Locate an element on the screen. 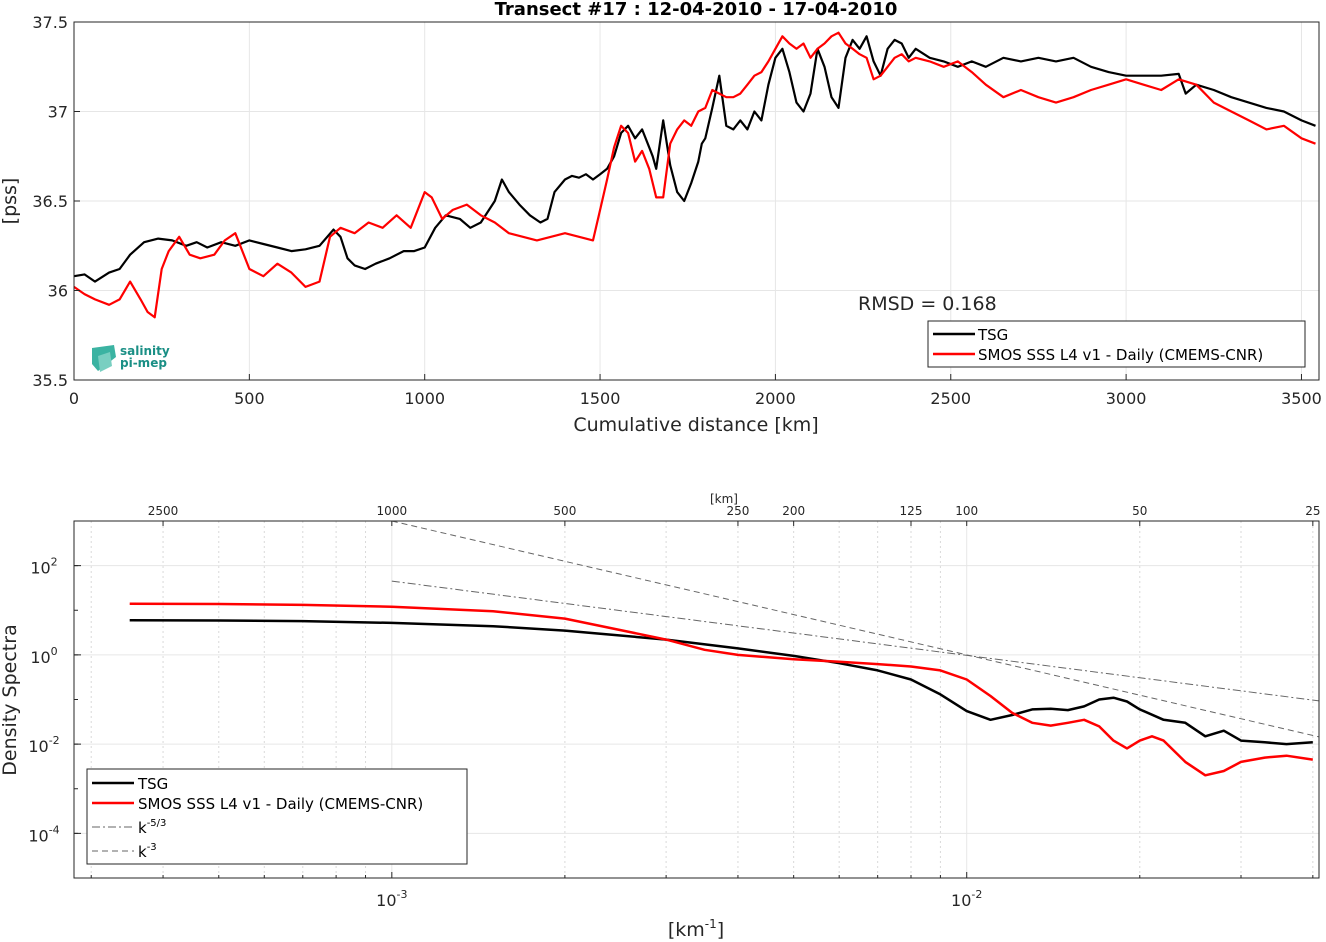 This screenshot has width=1326, height=942. spectra-x-axis-label-sup: -1 is located at coordinates (711, 924).